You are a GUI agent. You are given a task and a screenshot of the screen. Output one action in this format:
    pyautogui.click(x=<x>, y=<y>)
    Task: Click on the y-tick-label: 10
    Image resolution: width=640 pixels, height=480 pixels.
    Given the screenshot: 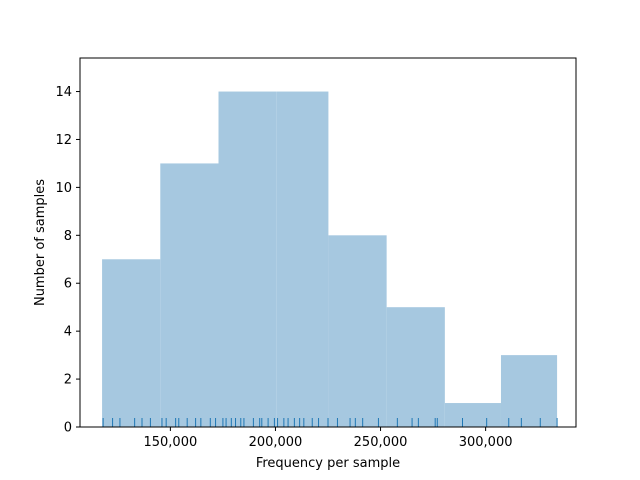 What is the action you would take?
    pyautogui.click(x=63, y=188)
    